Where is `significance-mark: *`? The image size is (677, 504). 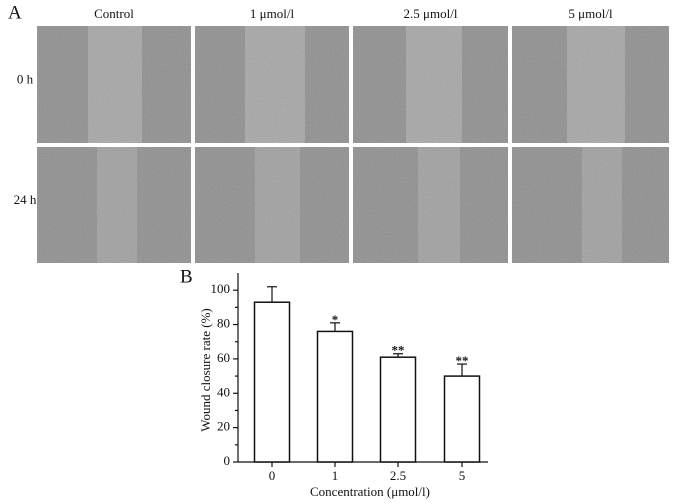 significance-mark: * is located at coordinates (335, 319).